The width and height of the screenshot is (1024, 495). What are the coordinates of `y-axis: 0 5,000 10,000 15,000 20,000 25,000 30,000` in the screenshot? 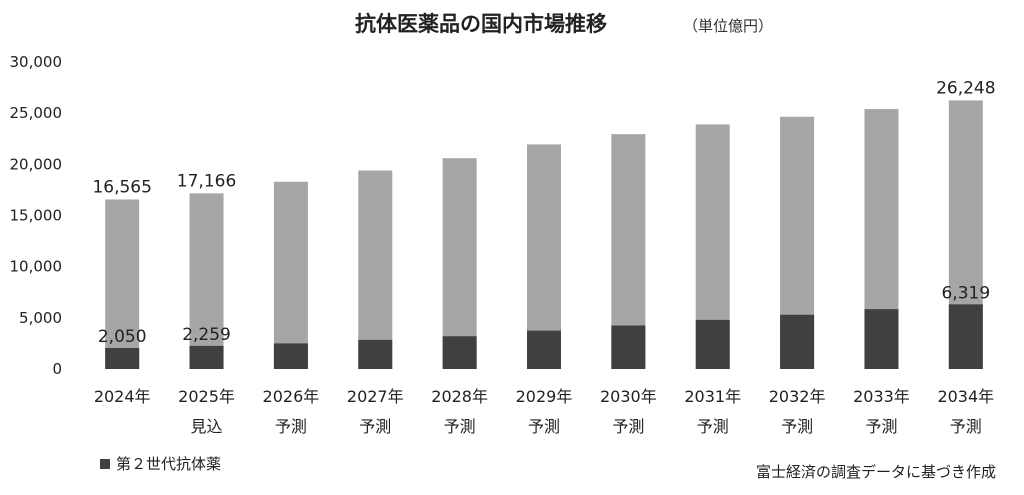 It's located at (36, 215).